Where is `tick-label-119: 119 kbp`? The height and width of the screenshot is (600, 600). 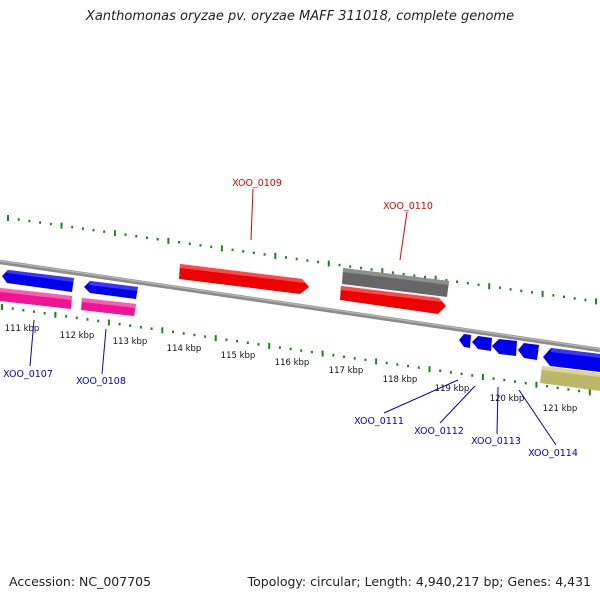 tick-label-119: 119 kbp is located at coordinates (452, 389).